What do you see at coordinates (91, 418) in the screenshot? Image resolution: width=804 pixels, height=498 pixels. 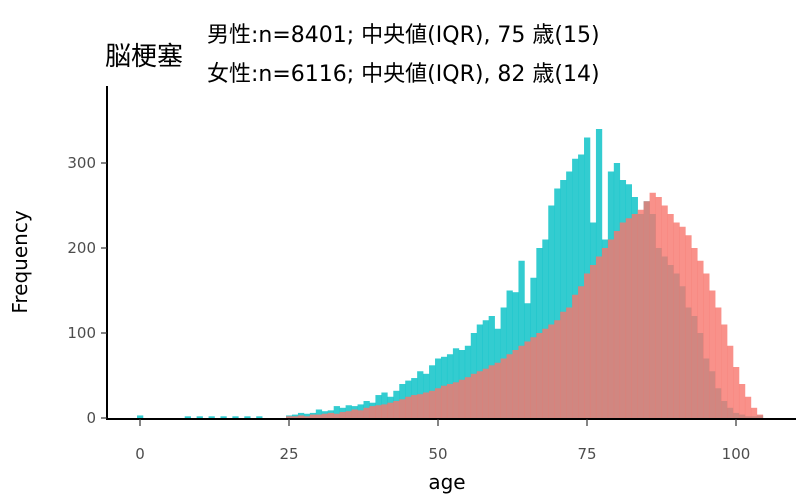 I see `y-tick-label-0: 0` at bounding box center [91, 418].